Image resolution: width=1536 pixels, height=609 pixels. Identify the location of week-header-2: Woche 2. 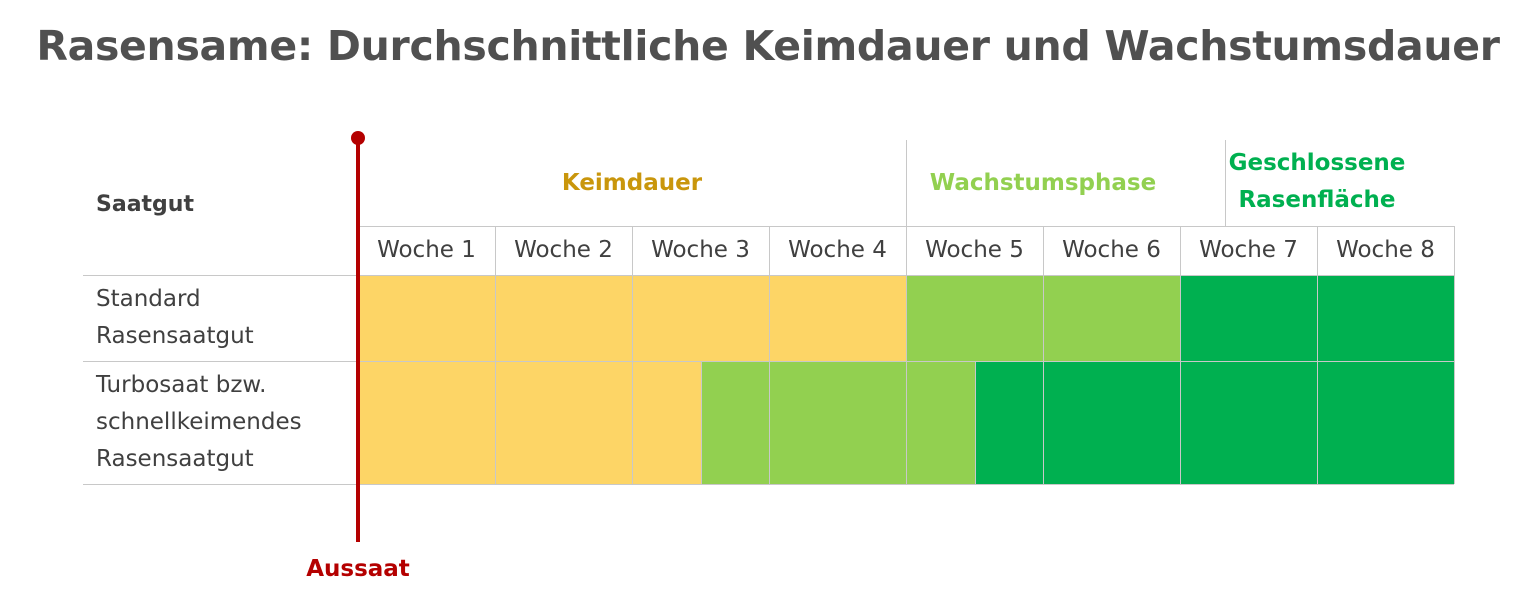
(563, 250).